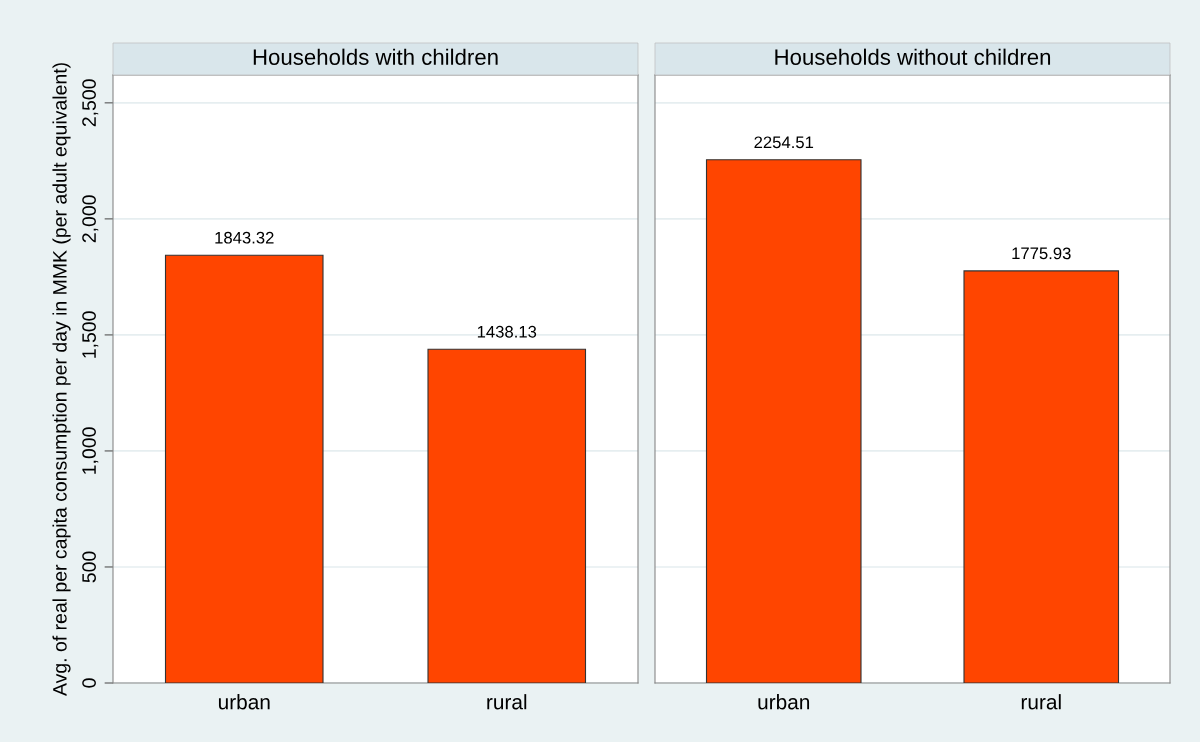 This screenshot has width=1200, height=742. I want to click on chart-title: Households without children, so click(913, 56).